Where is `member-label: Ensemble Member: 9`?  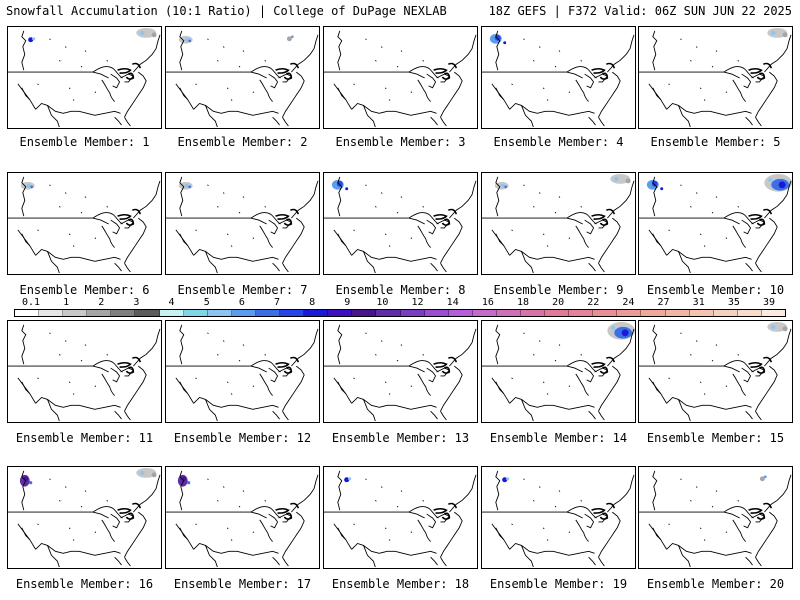 member-label: Ensemble Member: 9 is located at coordinates (558, 290).